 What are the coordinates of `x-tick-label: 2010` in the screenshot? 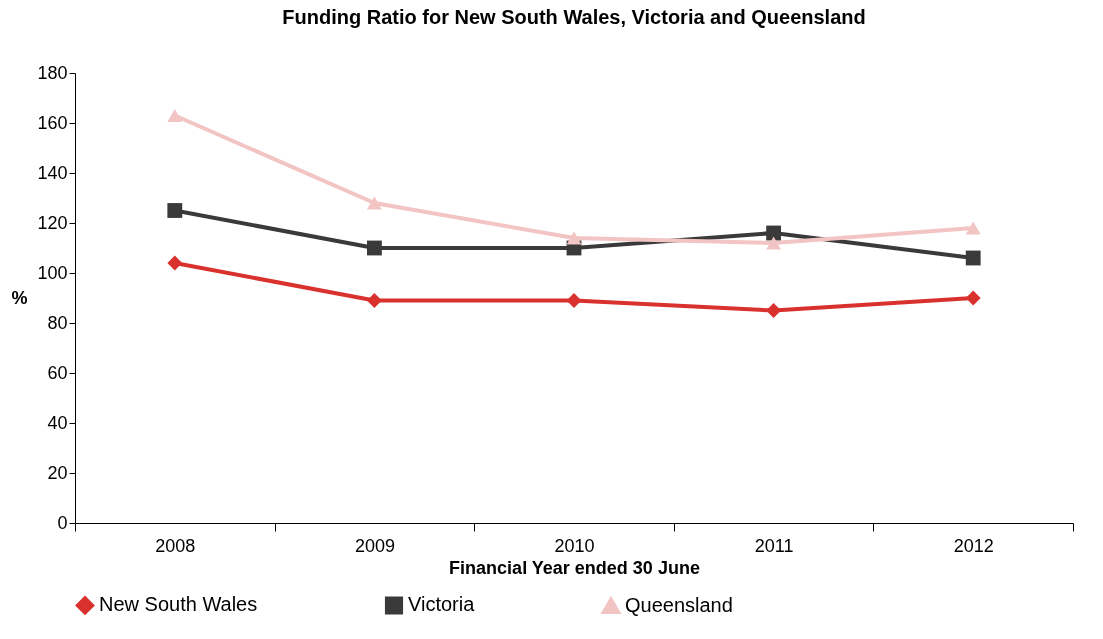 It's located at (574, 545).